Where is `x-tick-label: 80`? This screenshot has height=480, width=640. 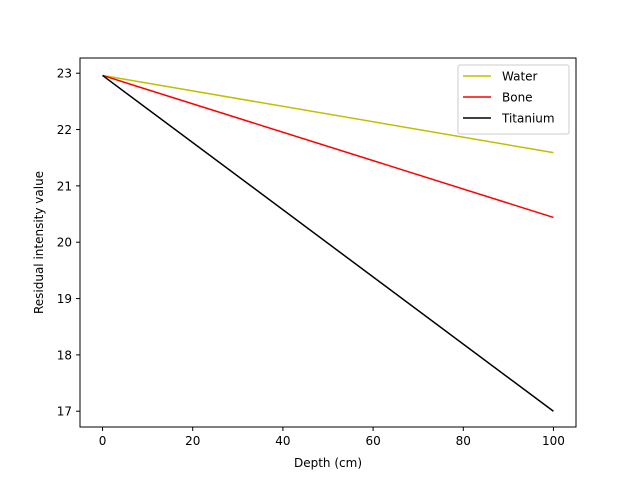
x-tick-label: 80 is located at coordinates (463, 441).